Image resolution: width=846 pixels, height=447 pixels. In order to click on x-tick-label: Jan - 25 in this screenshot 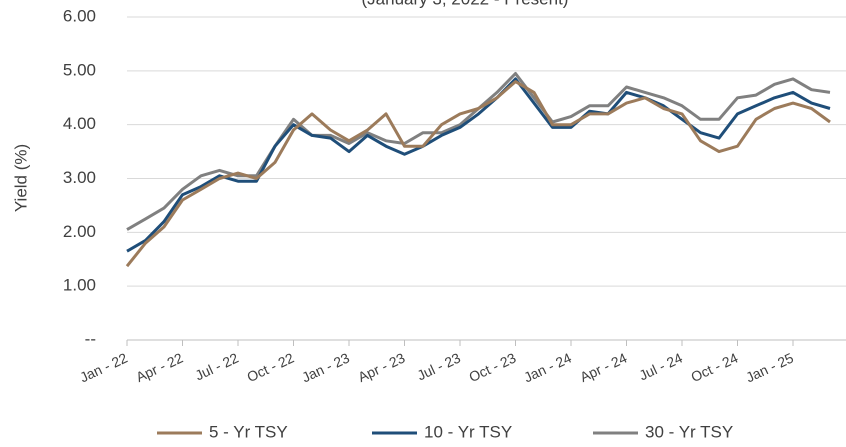, I will do `click(769, 367)`.